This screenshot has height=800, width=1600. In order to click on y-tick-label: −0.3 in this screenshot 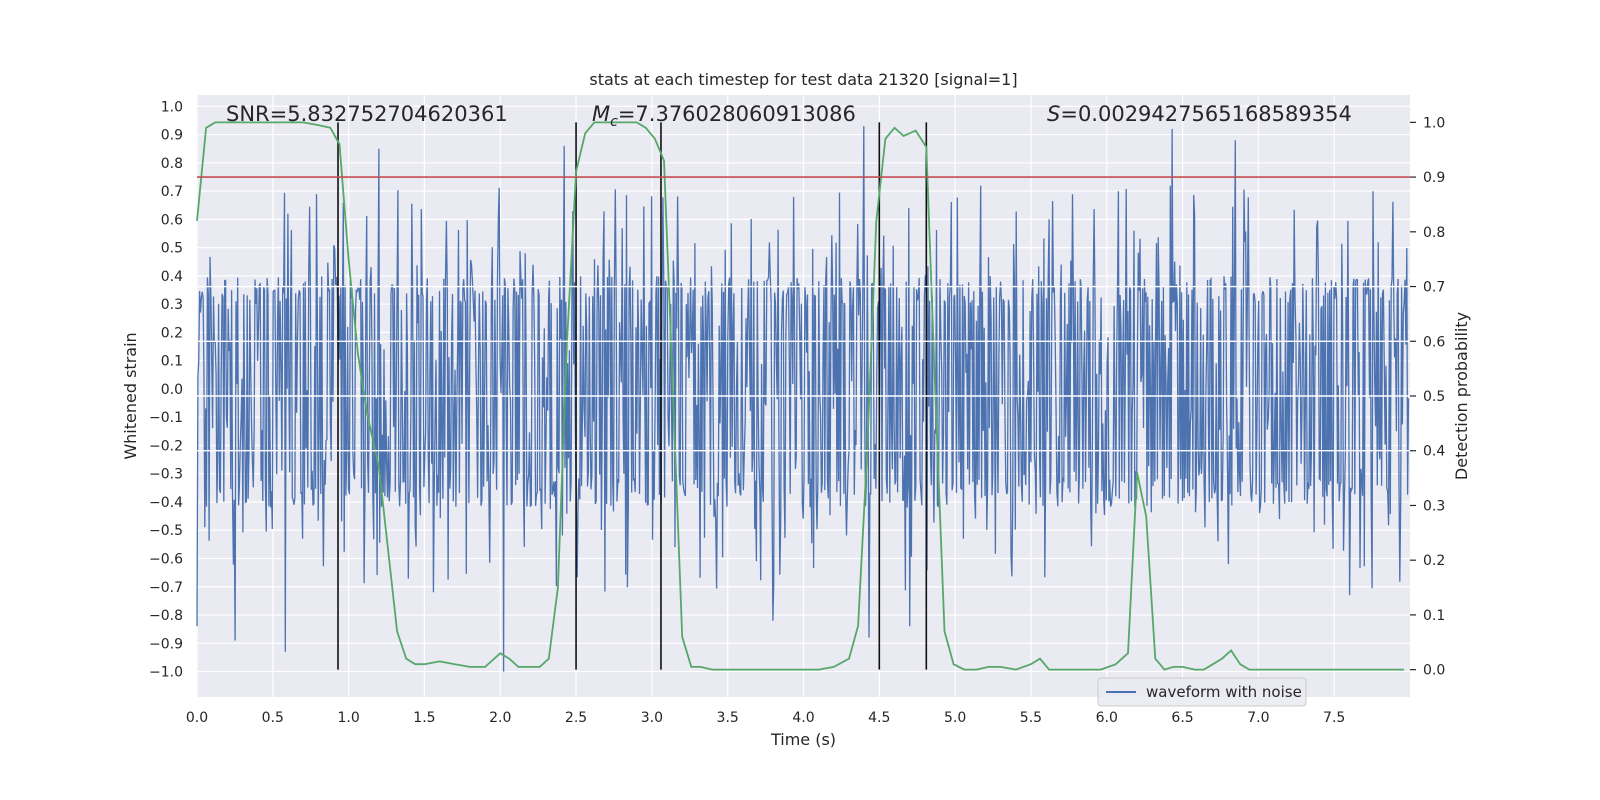, I will do `click(166, 475)`.